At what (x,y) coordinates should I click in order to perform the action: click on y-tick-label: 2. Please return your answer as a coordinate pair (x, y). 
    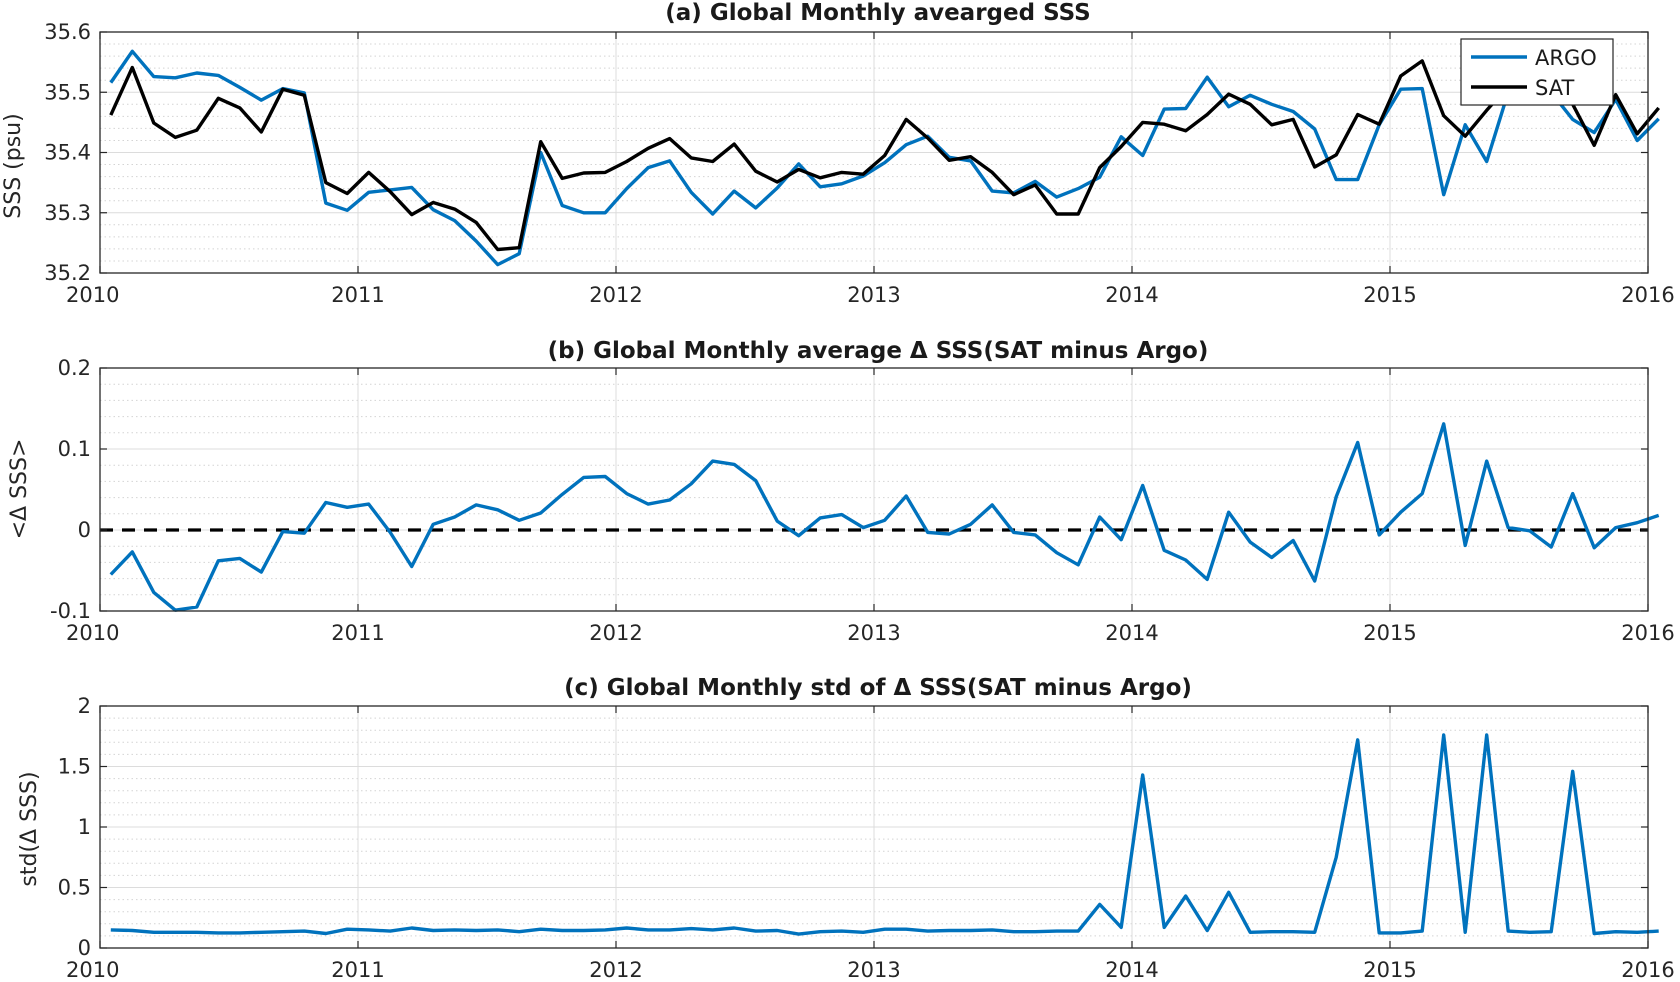
    Looking at the image, I should click on (84, 706).